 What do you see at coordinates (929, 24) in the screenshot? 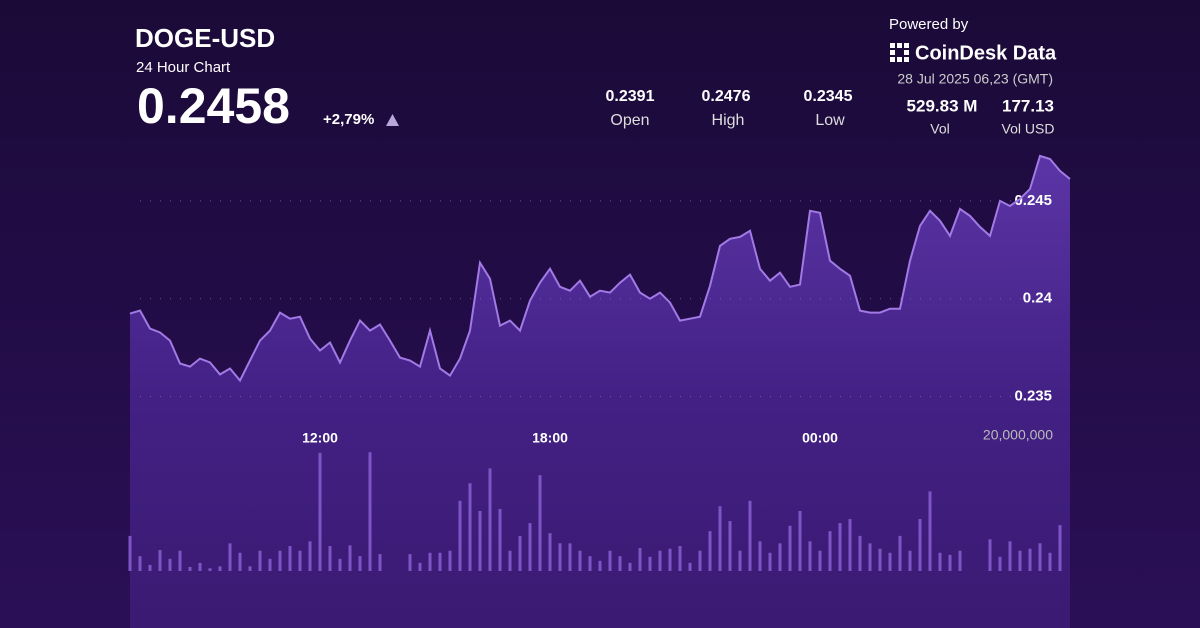
I see `powered-by: Powered by` at bounding box center [929, 24].